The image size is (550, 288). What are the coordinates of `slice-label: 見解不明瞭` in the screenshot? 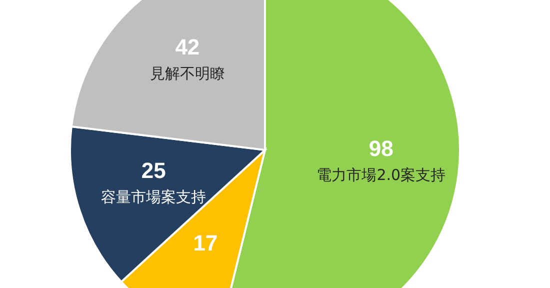 It's located at (187, 73).